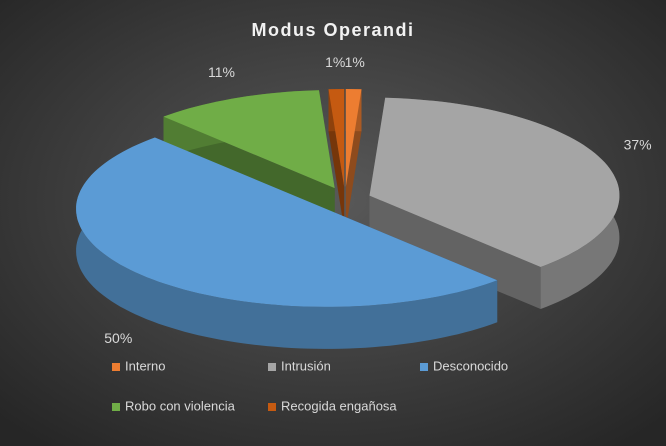 The image size is (666, 446). What do you see at coordinates (470, 365) in the screenshot?
I see `legend-label: Desconocido` at bounding box center [470, 365].